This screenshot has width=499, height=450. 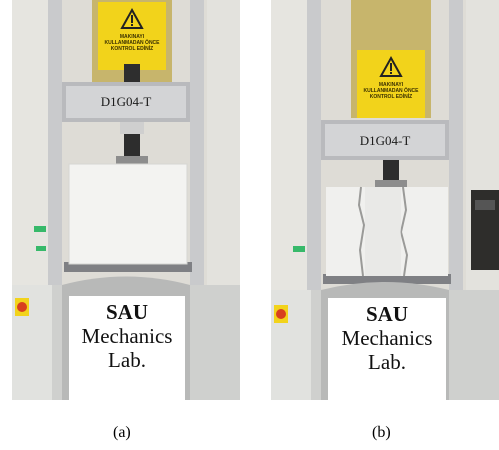 I want to click on lab-sign-a: SAU Mechanics Lab., so click(x=127, y=348).